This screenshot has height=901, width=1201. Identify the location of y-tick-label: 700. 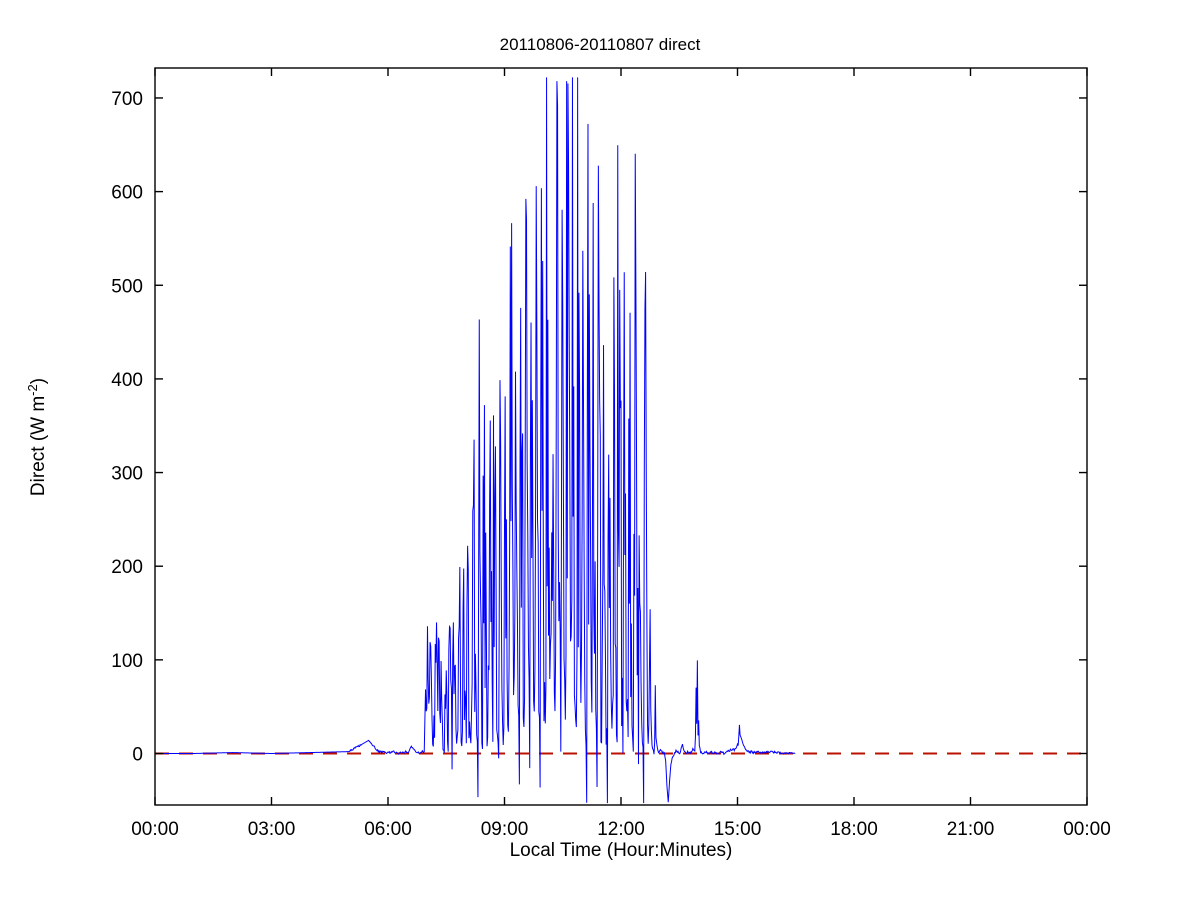
(127, 99).